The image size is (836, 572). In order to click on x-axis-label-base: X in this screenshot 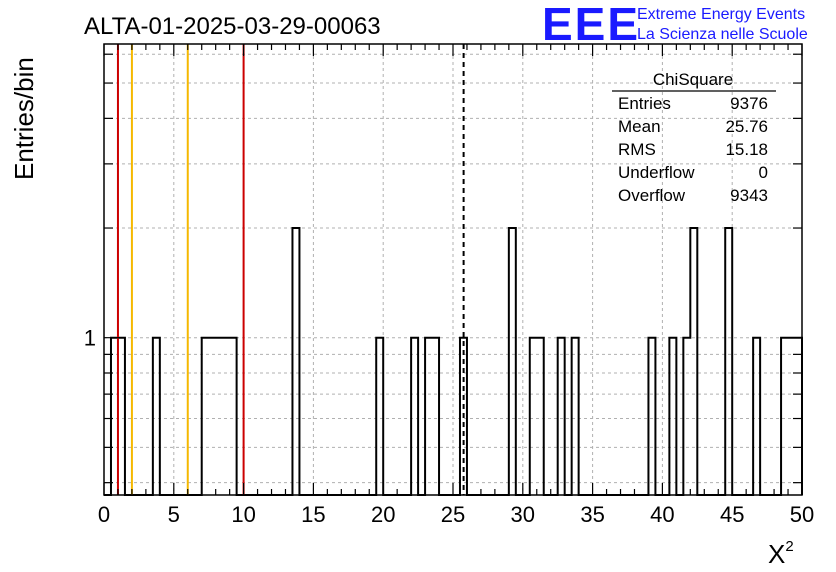, I will do `click(776, 554)`.